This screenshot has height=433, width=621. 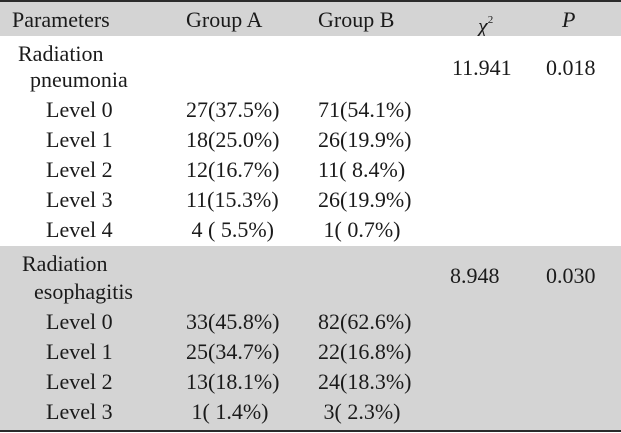 What do you see at coordinates (571, 275) in the screenshot?
I see `p-value: 0.030` at bounding box center [571, 275].